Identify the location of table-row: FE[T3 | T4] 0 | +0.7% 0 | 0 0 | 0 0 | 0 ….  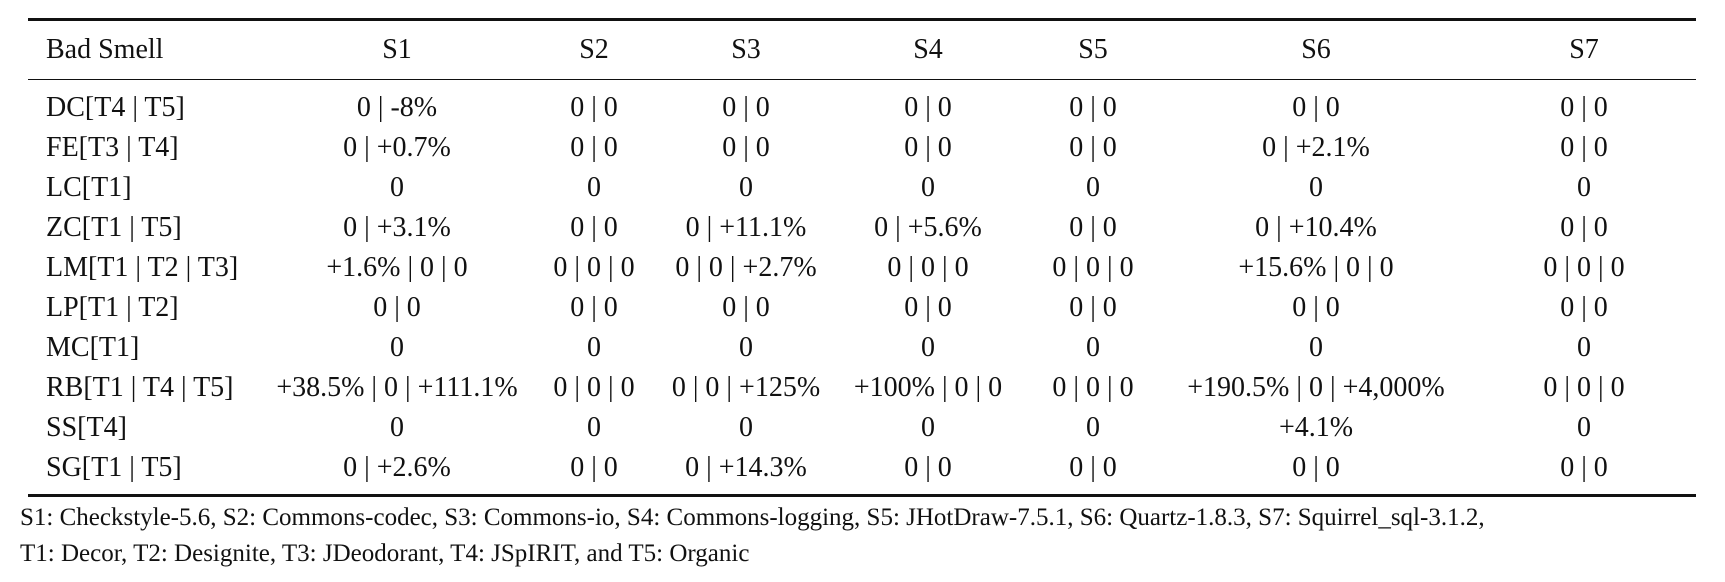
(862, 148).